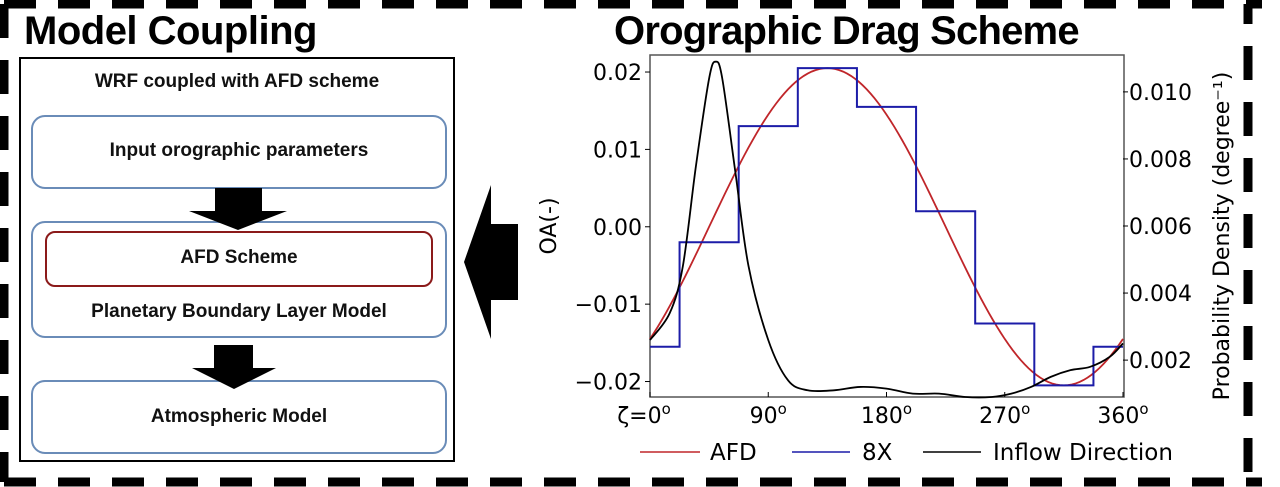 The height and width of the screenshot is (487, 1280). I want to click on model-coupling-title: Model Coupling, so click(170, 31).